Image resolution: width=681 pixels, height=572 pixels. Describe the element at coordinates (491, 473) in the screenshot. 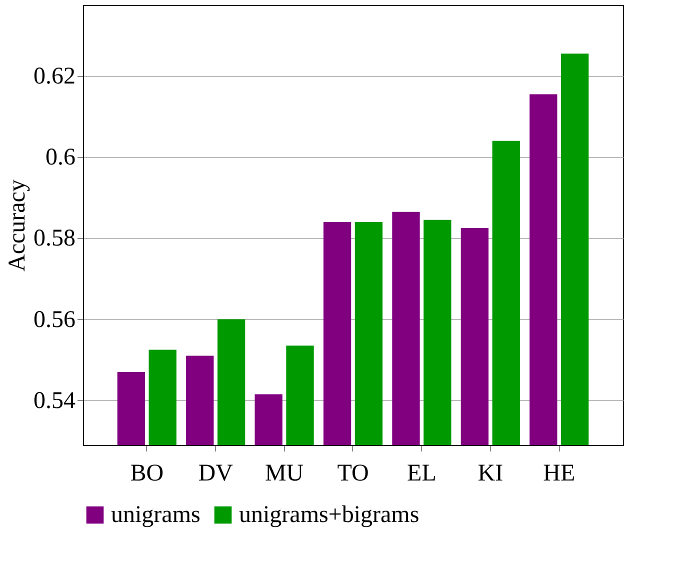

I see `x-tick-label: KI` at that location.